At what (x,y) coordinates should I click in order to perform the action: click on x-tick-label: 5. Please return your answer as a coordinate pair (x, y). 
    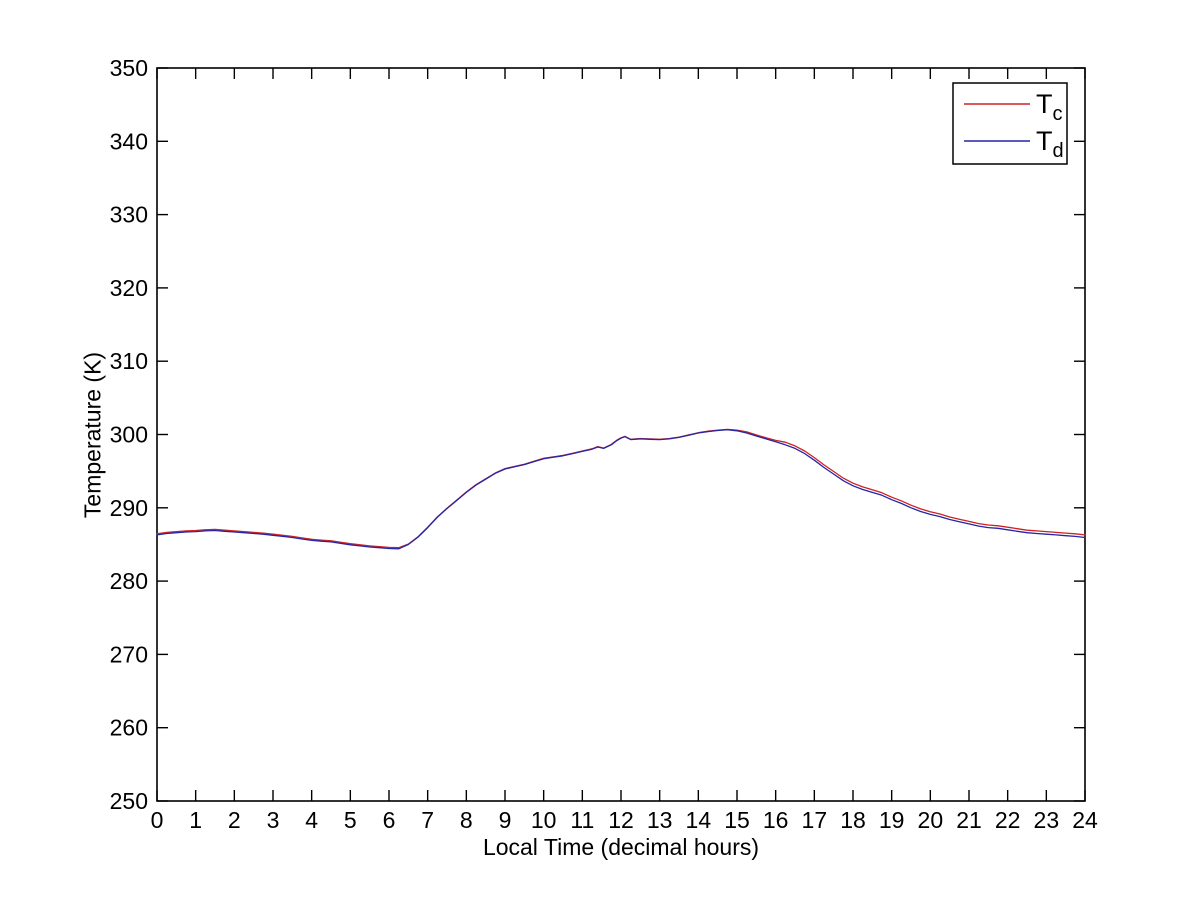
    Looking at the image, I should click on (350, 820).